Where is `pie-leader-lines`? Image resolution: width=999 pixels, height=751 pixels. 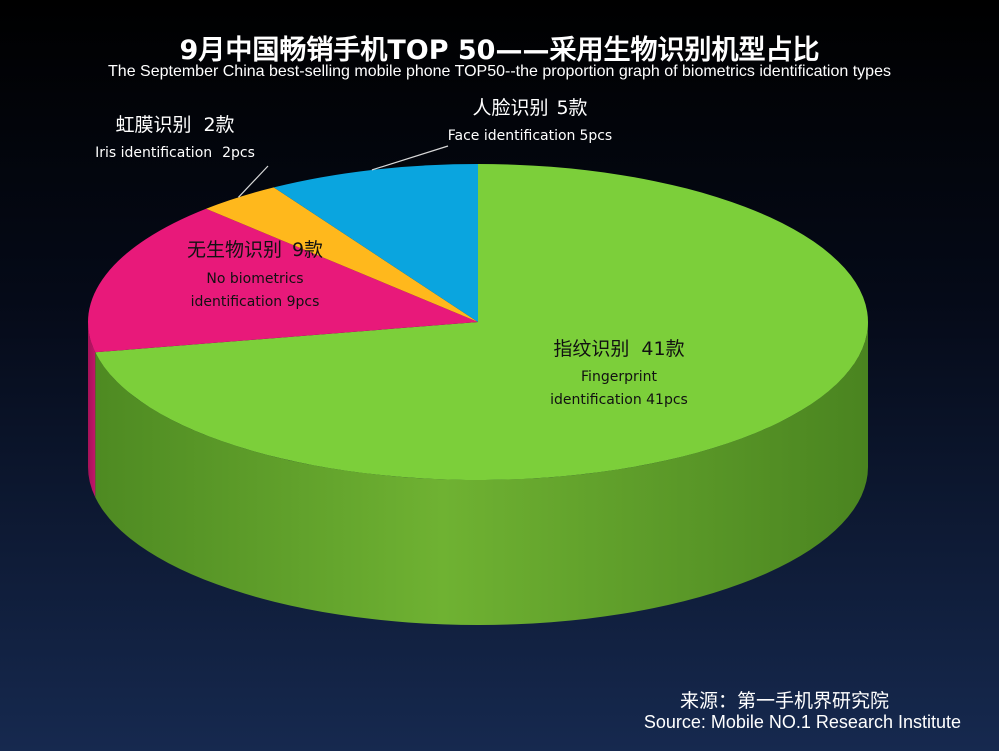
pie-leader-lines is located at coordinates (343, 171).